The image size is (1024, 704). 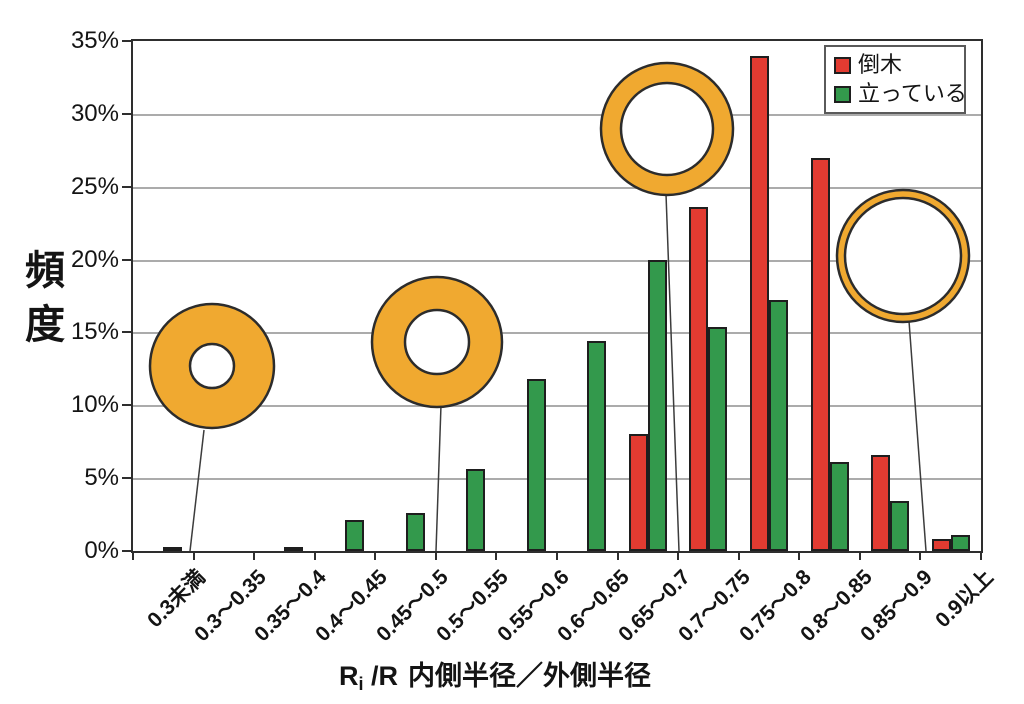 I want to click on legend-swatch-fallen, so click(x=842, y=65).